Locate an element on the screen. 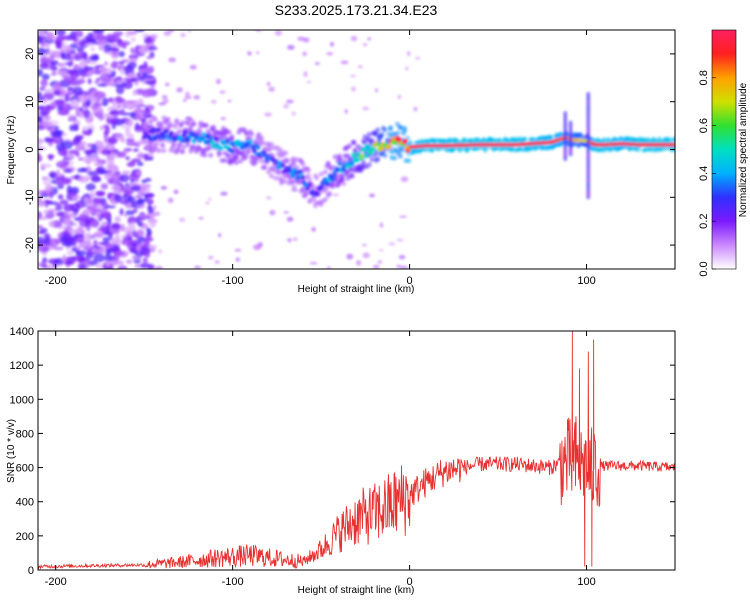  x-tick-label: -200 is located at coordinates (56, 582).